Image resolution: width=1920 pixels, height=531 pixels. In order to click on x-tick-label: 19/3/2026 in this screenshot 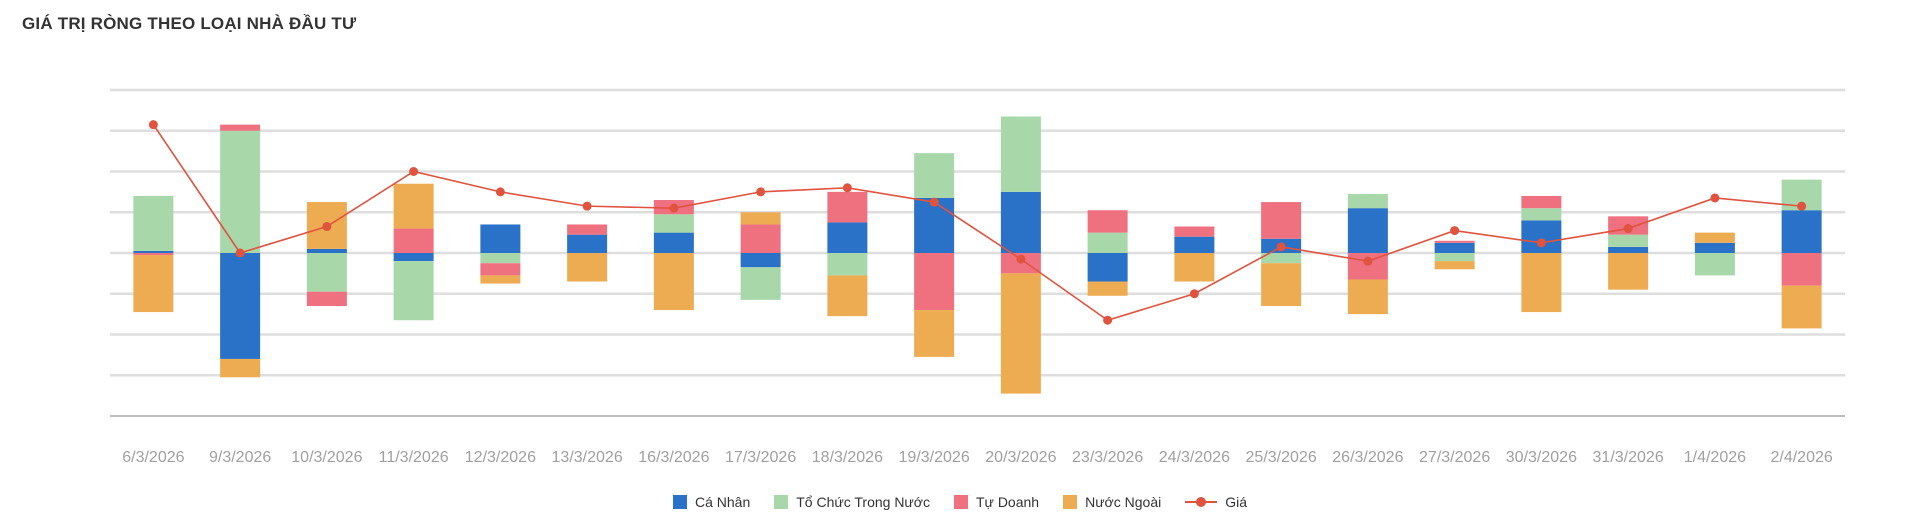, I will do `click(934, 457)`.